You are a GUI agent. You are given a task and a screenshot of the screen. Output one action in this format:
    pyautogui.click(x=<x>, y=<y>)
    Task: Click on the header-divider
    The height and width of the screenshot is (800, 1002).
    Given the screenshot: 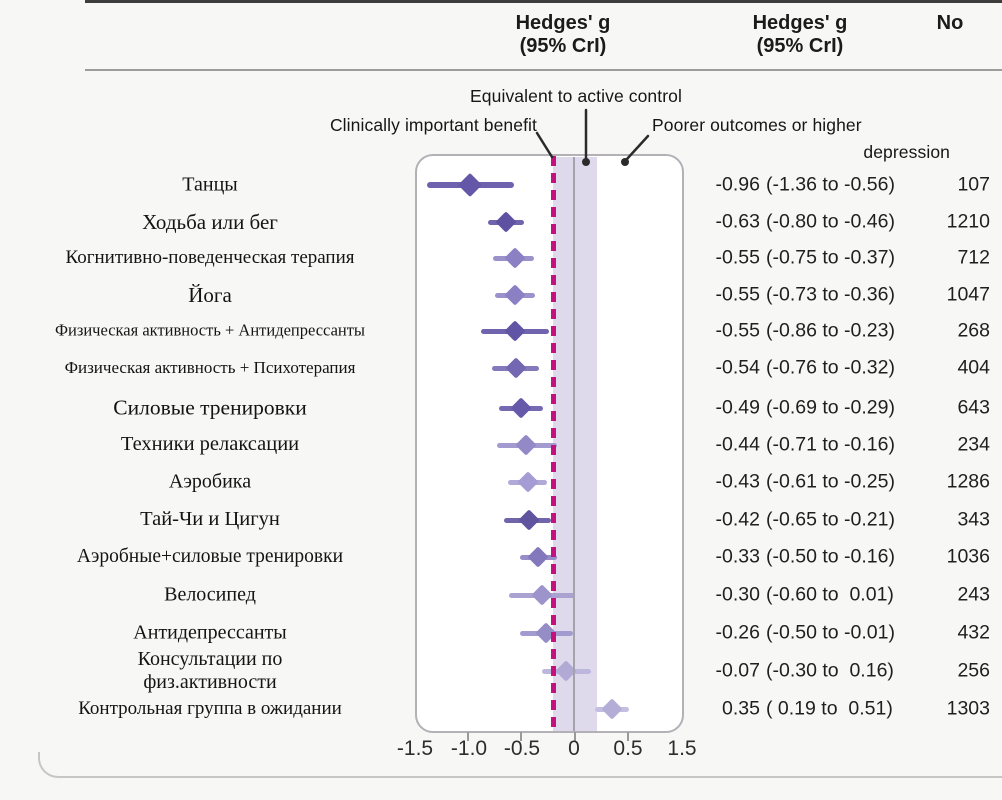 What is the action you would take?
    pyautogui.click(x=543, y=70)
    